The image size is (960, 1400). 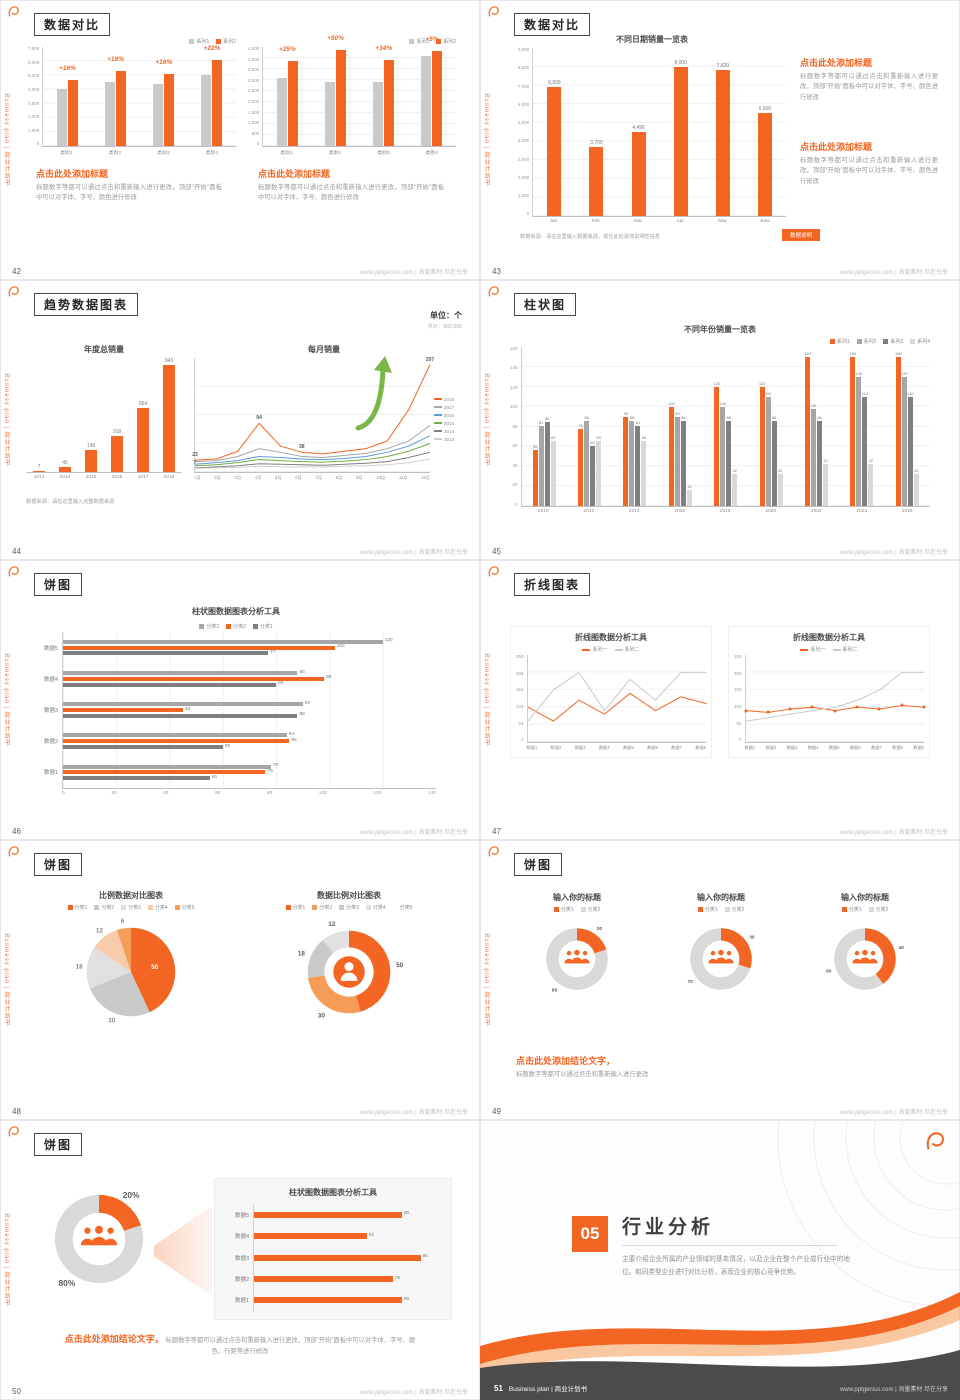 I want to click on vc-yt: 9,000, so click(x=524, y=49).